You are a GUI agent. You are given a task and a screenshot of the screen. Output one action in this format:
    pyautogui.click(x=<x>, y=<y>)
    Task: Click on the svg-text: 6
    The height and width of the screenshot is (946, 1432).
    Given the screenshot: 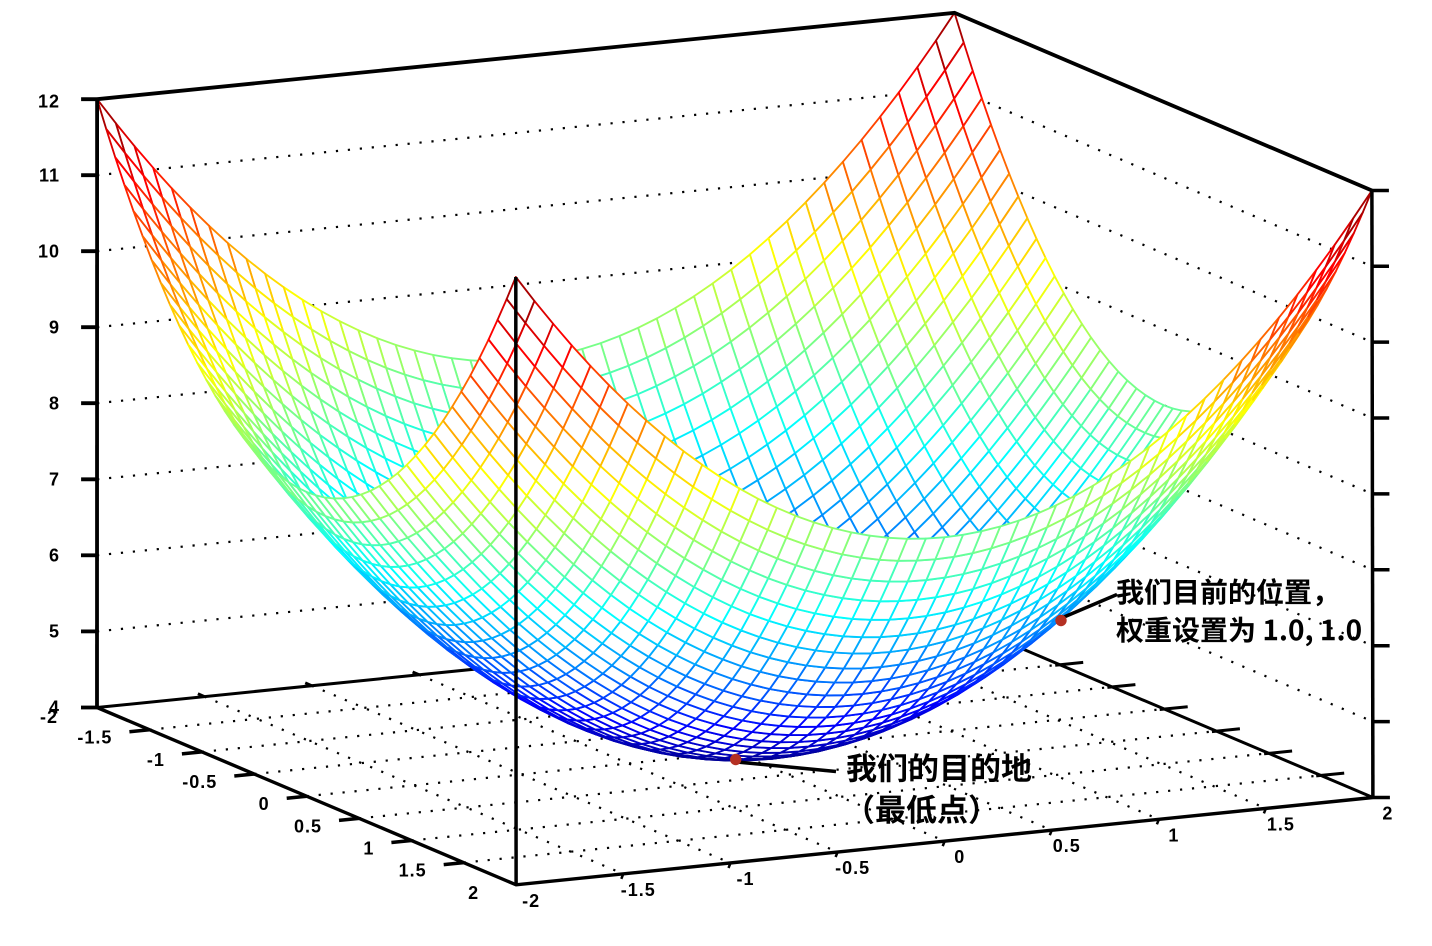 What is the action you would take?
    pyautogui.click(x=54, y=556)
    